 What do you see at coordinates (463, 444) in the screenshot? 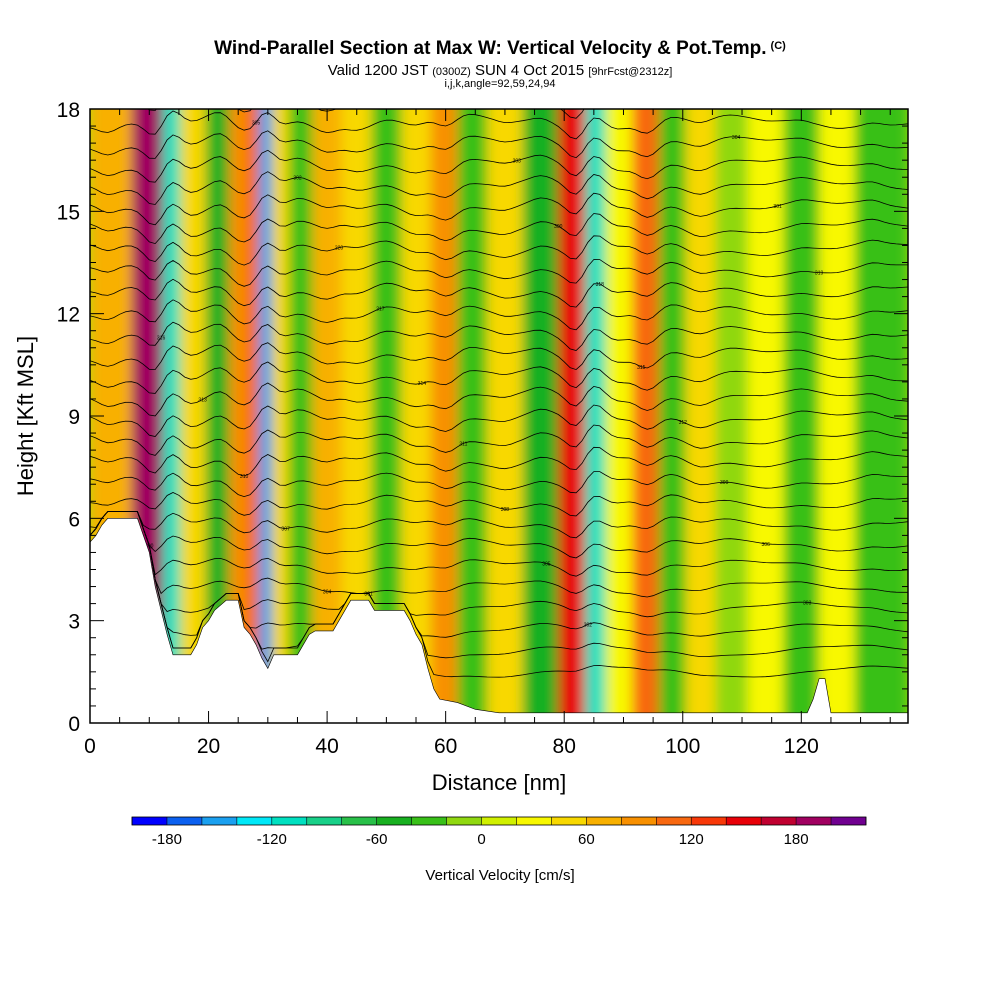
I see `contour-label: 311` at bounding box center [463, 444].